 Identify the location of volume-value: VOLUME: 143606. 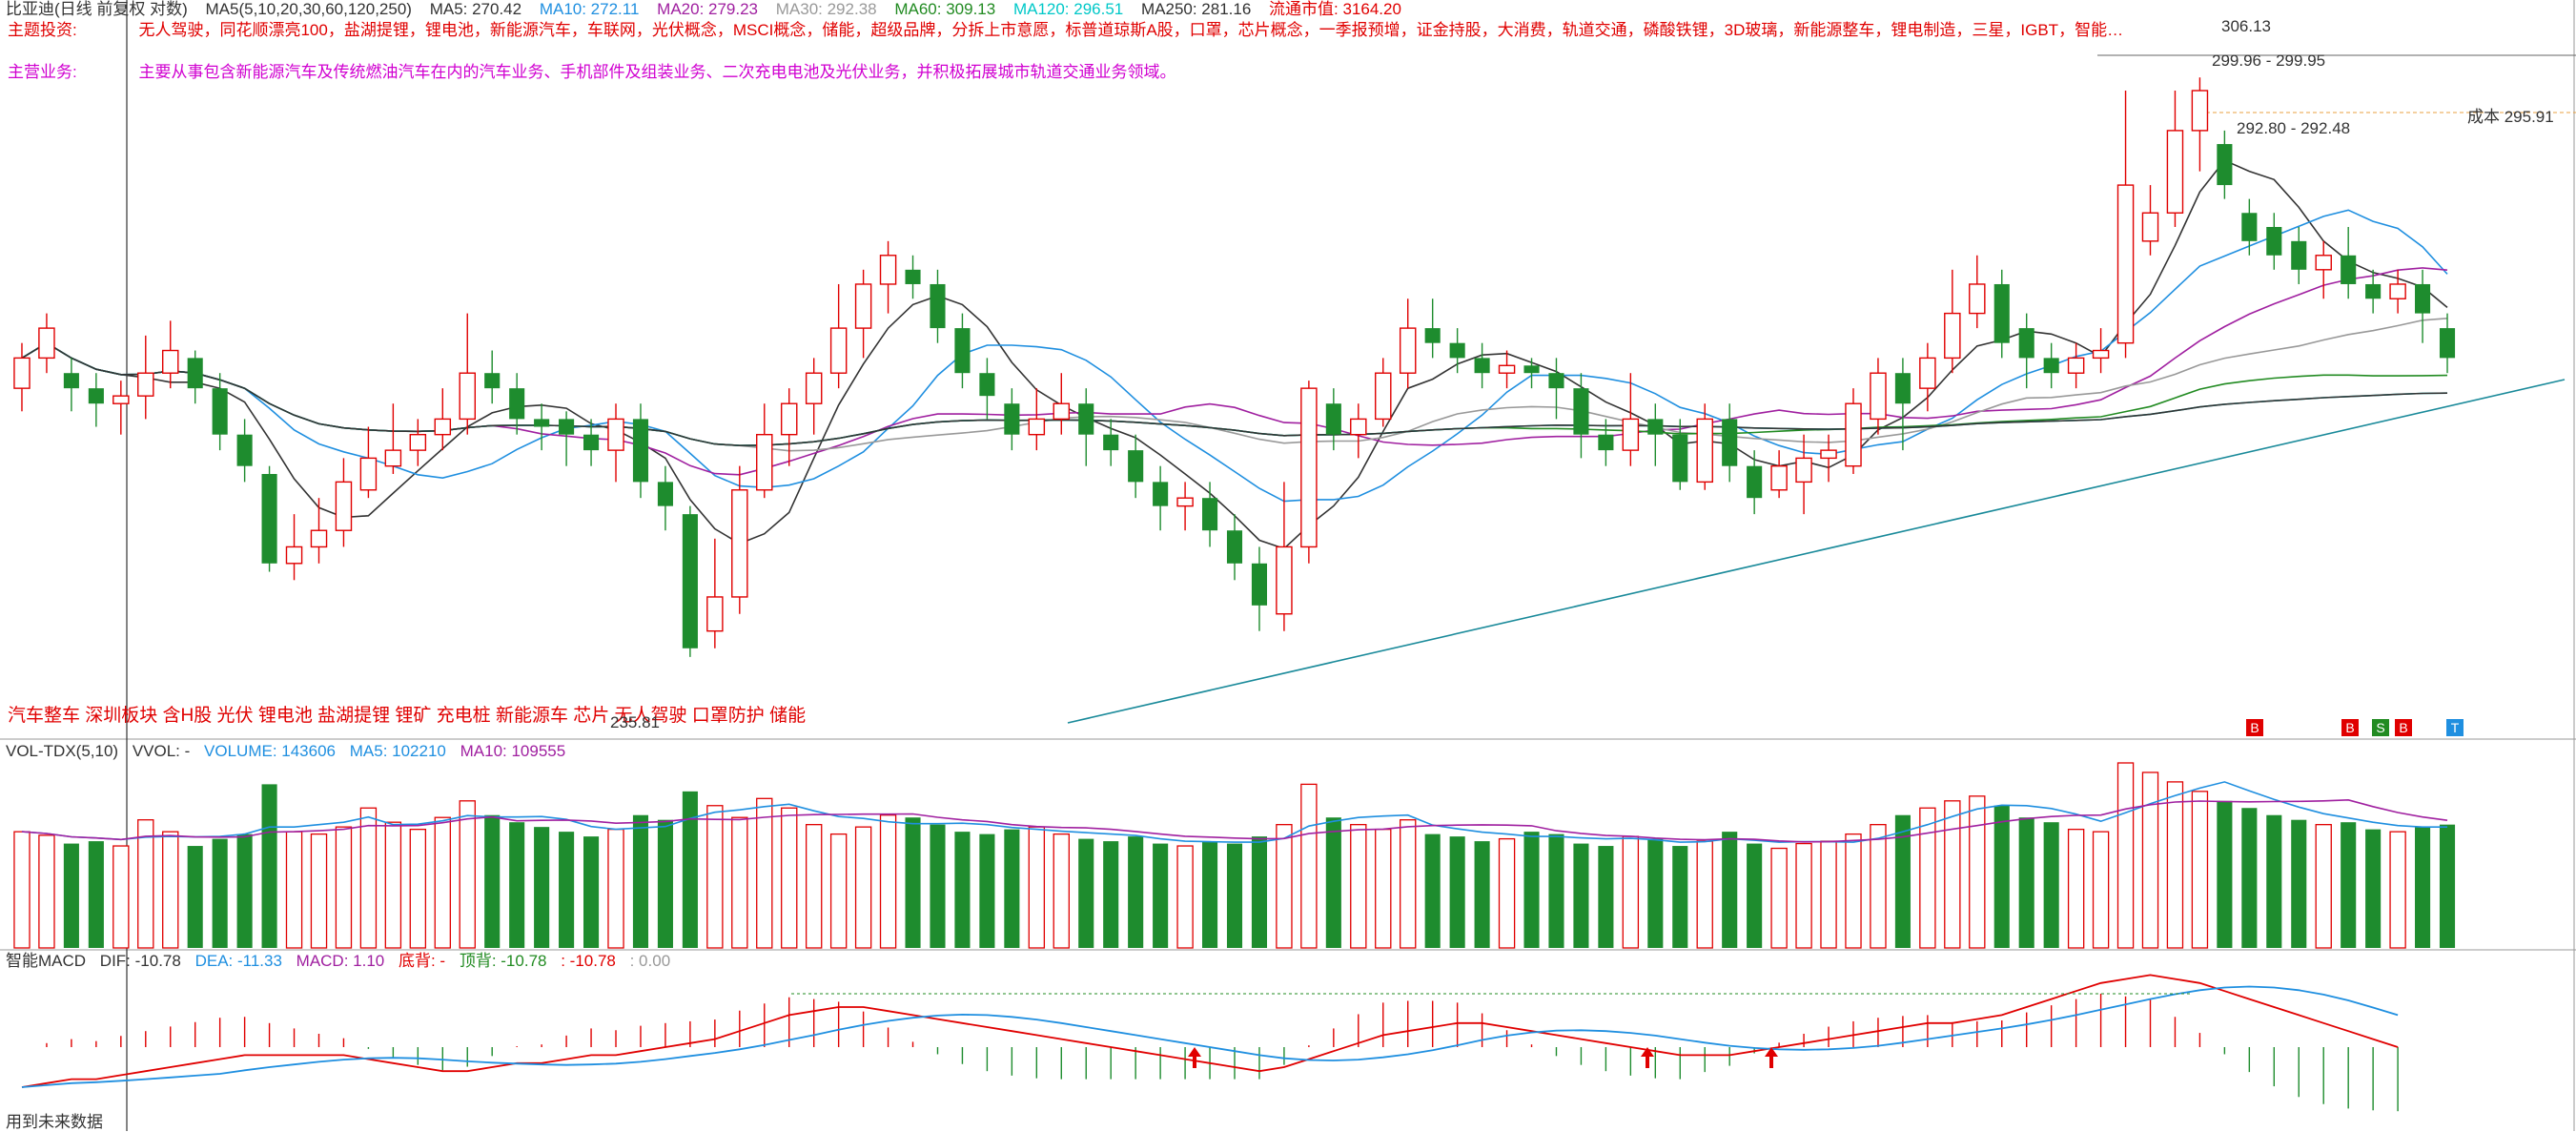
(270, 751).